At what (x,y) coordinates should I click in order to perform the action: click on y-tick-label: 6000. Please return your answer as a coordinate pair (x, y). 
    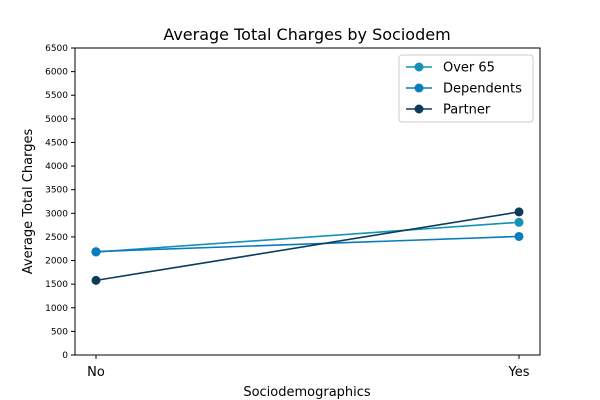
    Looking at the image, I should click on (56, 73).